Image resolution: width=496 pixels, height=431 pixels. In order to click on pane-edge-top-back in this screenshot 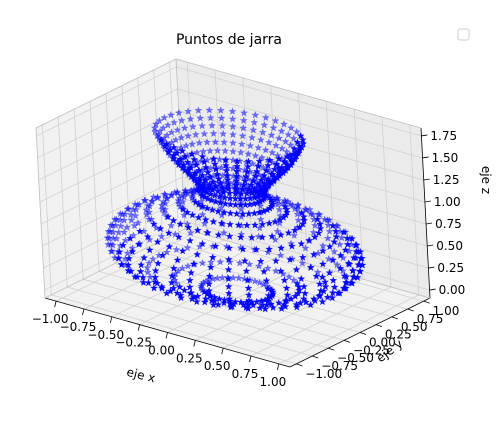, I will do `click(298, 93)`.